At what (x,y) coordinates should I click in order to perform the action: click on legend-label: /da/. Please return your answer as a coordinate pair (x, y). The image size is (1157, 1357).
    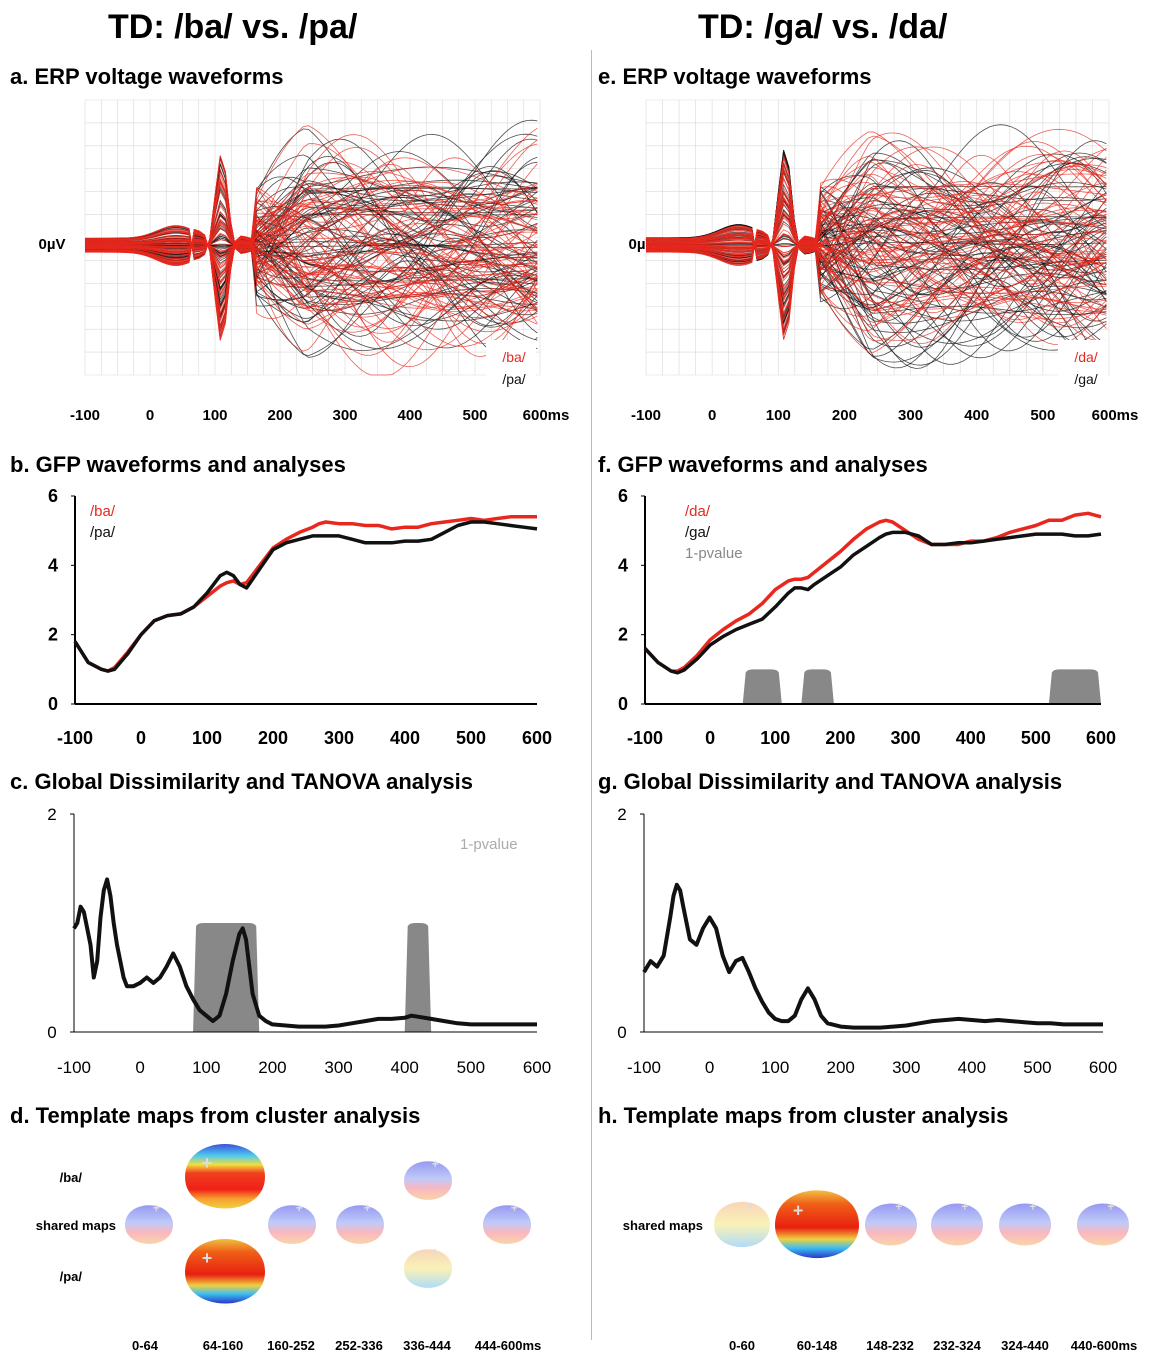
    Looking at the image, I should click on (698, 511).